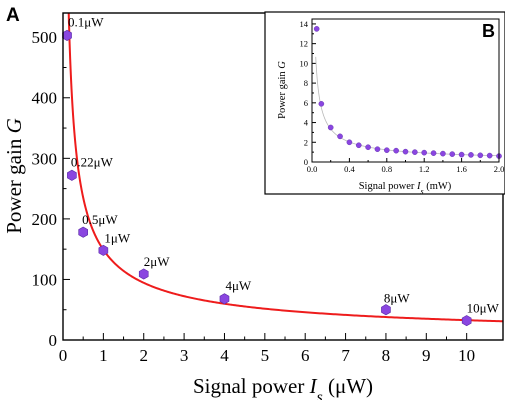  Describe the element at coordinates (265, 355) in the screenshot. I see `x-tick-label: 5` at that location.